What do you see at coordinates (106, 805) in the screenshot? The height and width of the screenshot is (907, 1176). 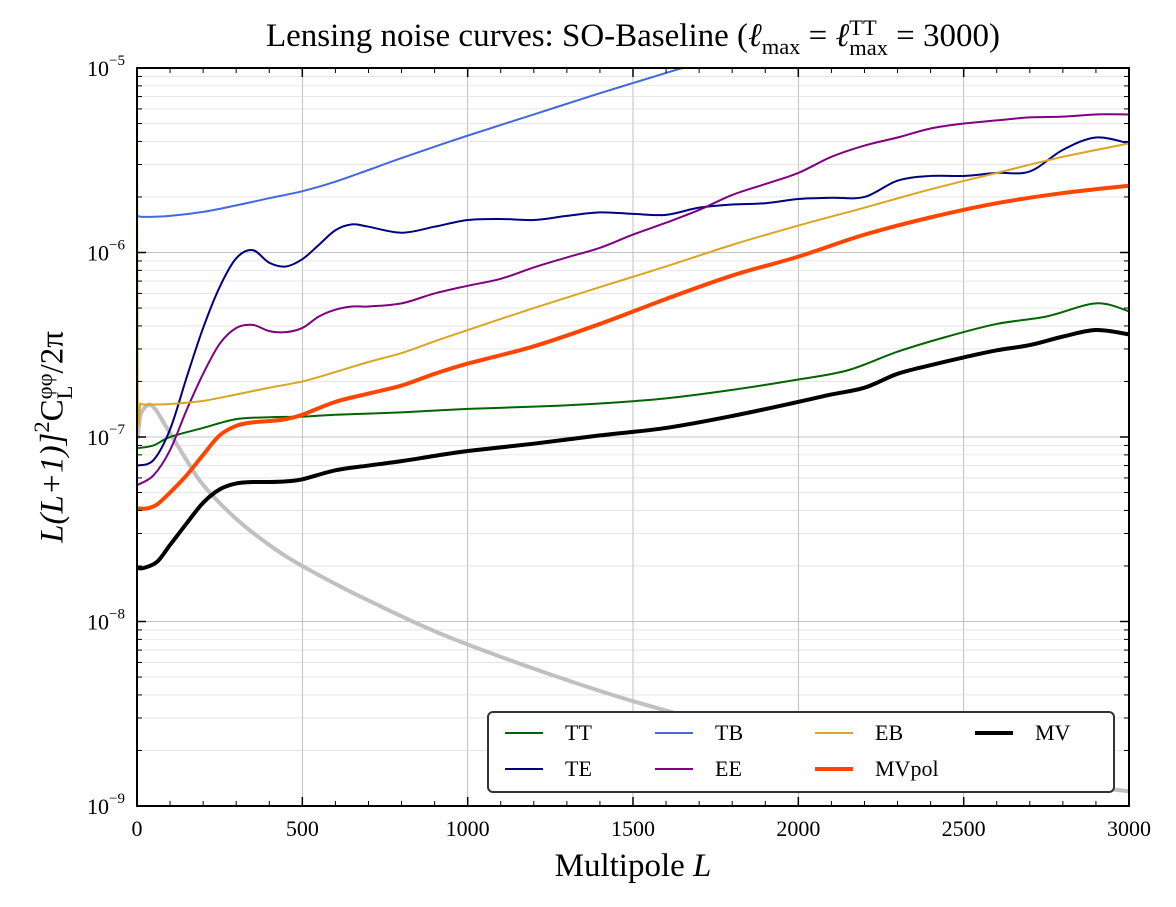 I see `y-tick-label: 10⁻⁹` at bounding box center [106, 805].